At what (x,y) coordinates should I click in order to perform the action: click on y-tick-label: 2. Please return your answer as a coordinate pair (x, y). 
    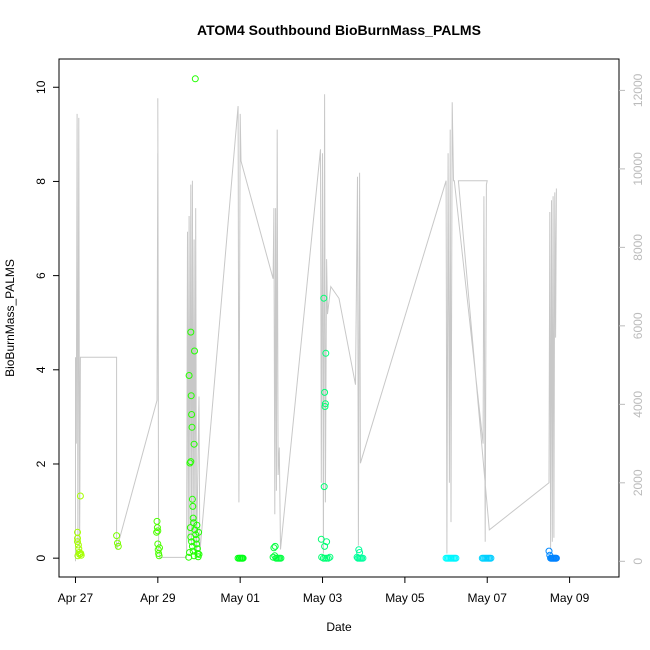
    Looking at the image, I should click on (41, 463).